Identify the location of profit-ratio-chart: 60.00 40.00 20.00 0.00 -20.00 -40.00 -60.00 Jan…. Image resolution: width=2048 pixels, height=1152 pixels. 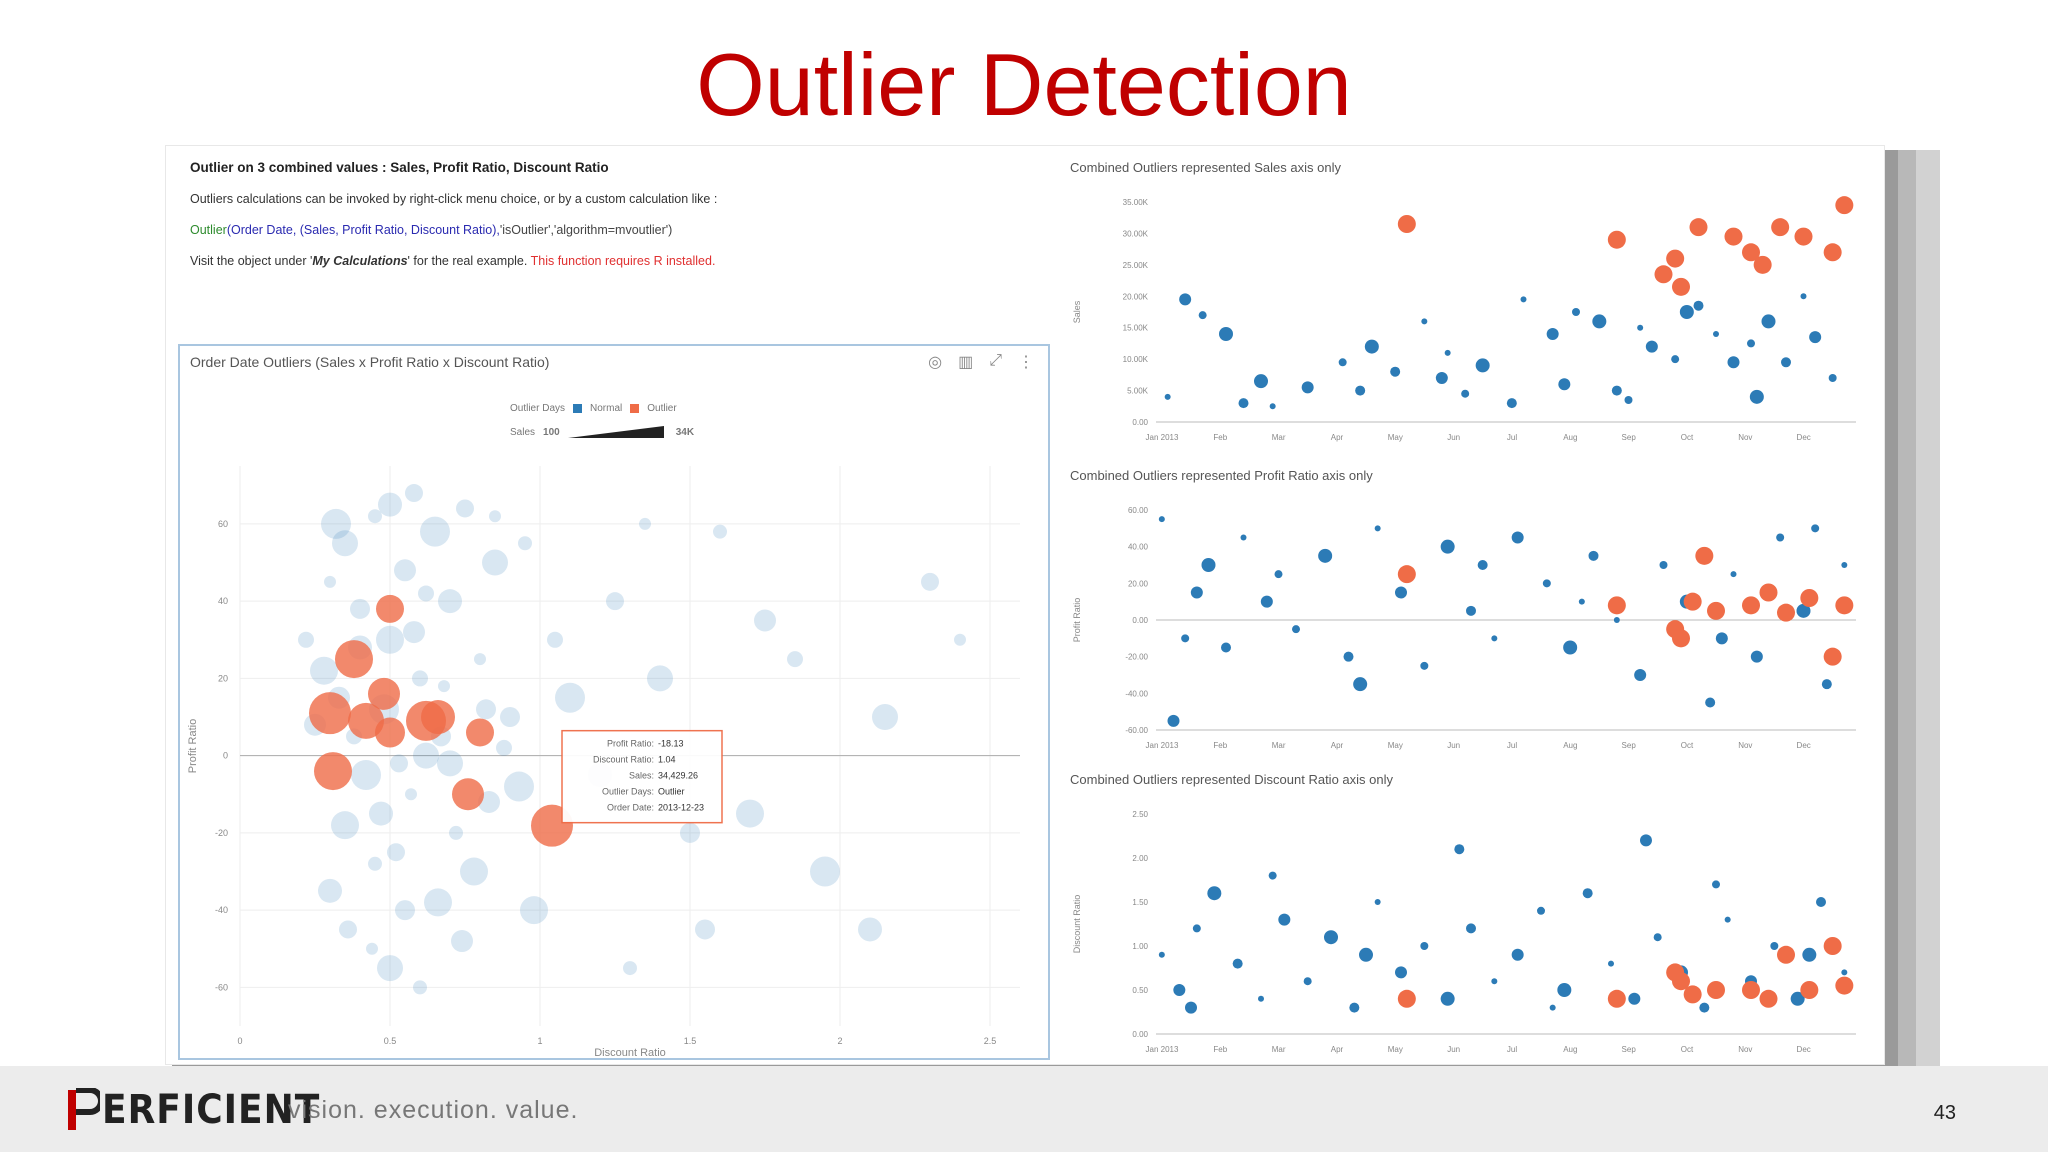
(1466, 635).